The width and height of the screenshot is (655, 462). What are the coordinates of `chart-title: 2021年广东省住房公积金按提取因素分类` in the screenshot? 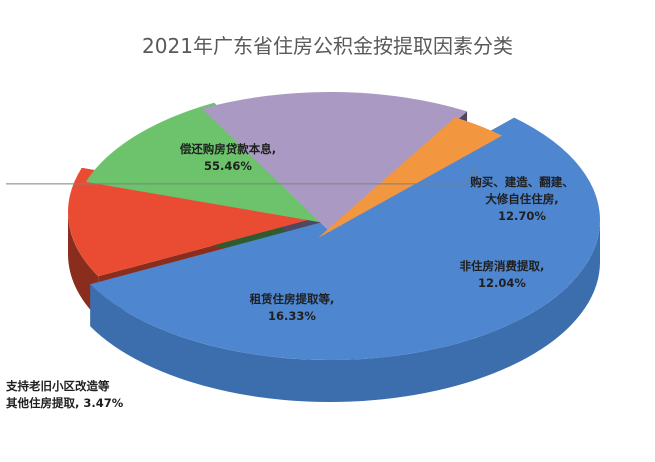 It's located at (327, 46).